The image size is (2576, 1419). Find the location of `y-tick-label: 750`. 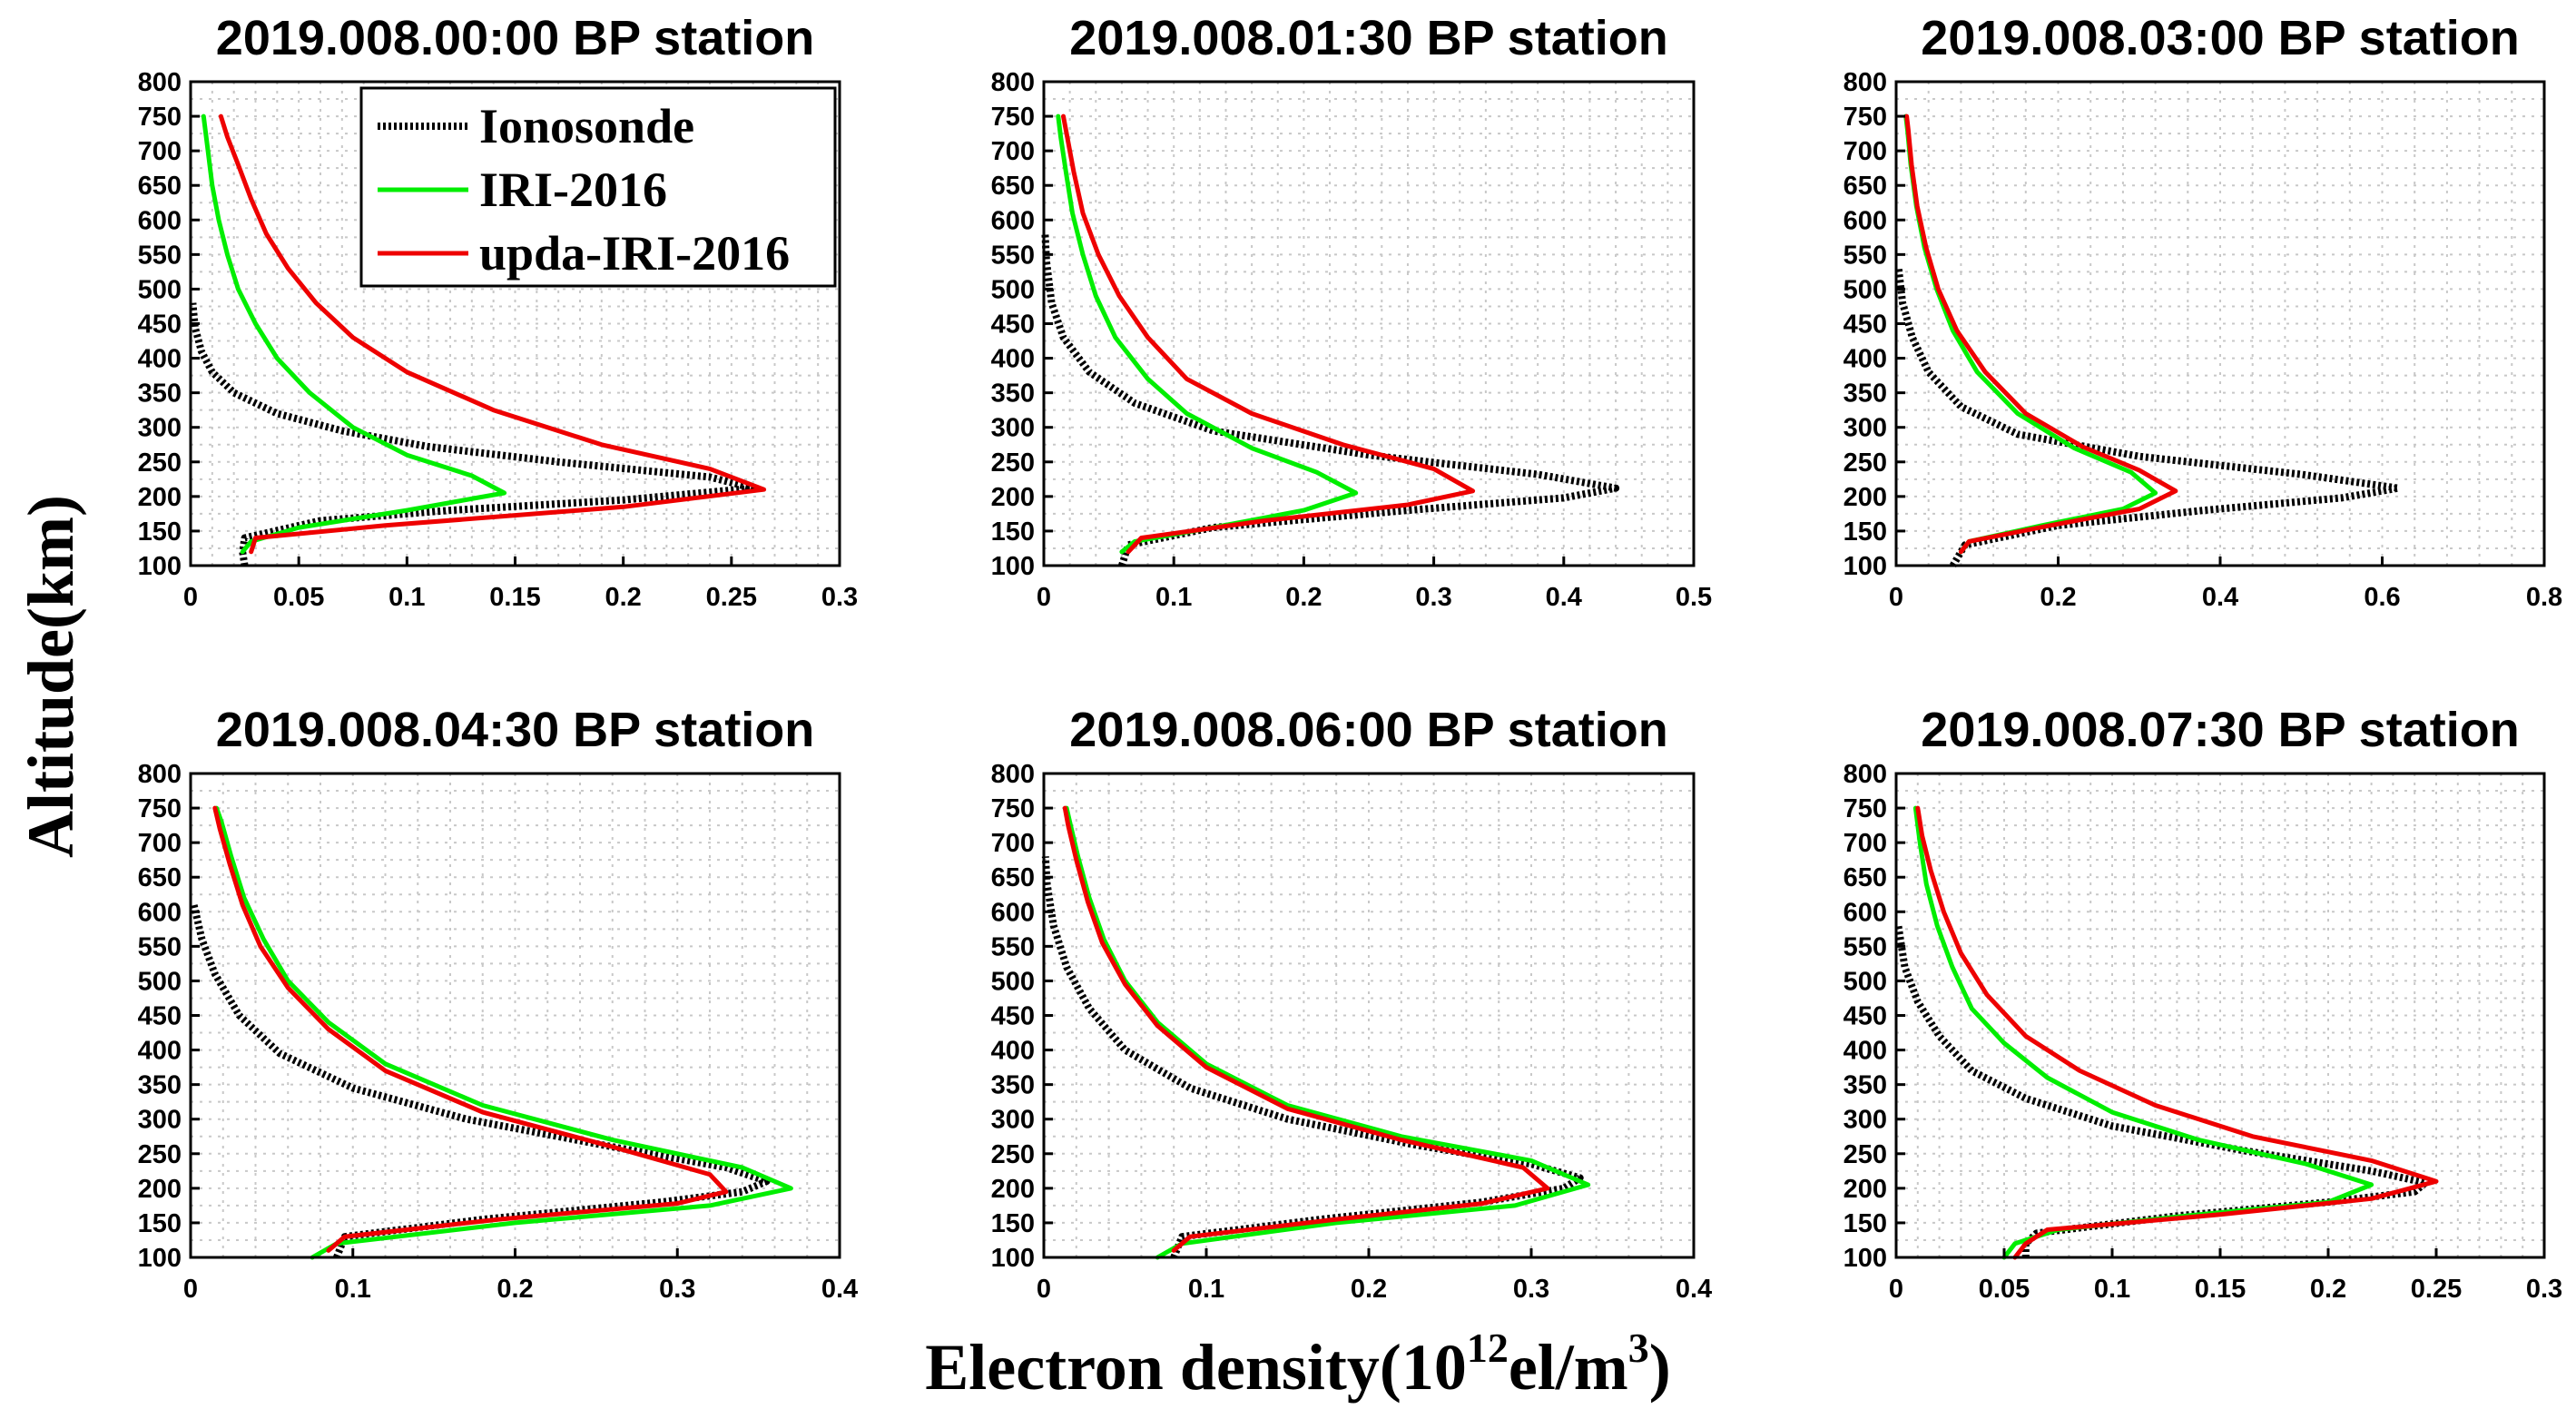

y-tick-label: 750 is located at coordinates (160, 117).